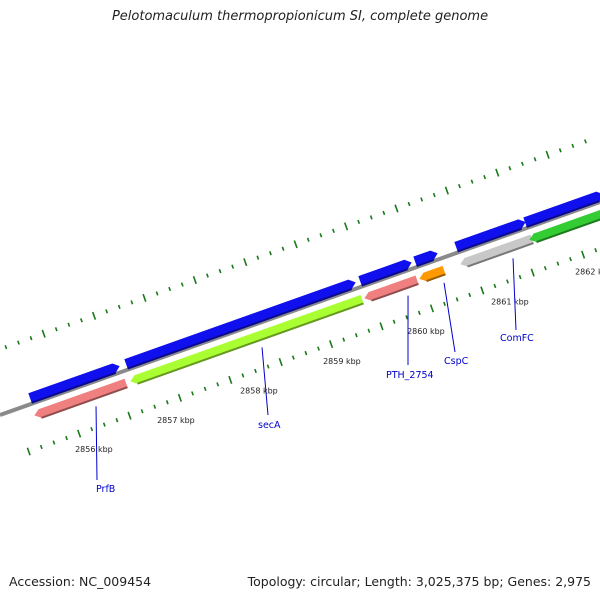  Describe the element at coordinates (510, 301) in the screenshot. I see `kbp-tick-label: 2861 kbp` at that location.